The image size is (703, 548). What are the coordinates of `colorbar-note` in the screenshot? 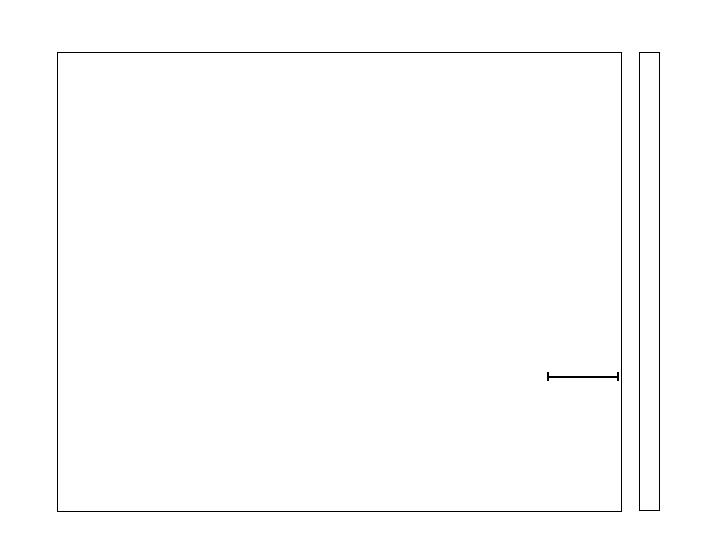 It's located at (684, 281).